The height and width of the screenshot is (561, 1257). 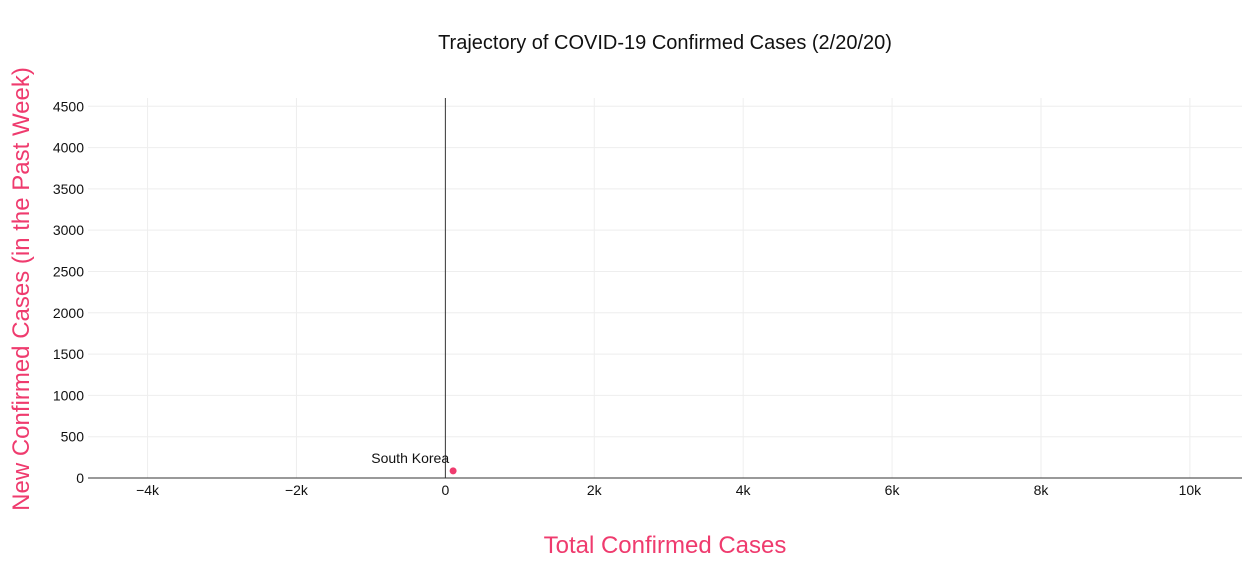 I want to click on x-axis-title: Total Confirmed Cases, so click(x=665, y=545).